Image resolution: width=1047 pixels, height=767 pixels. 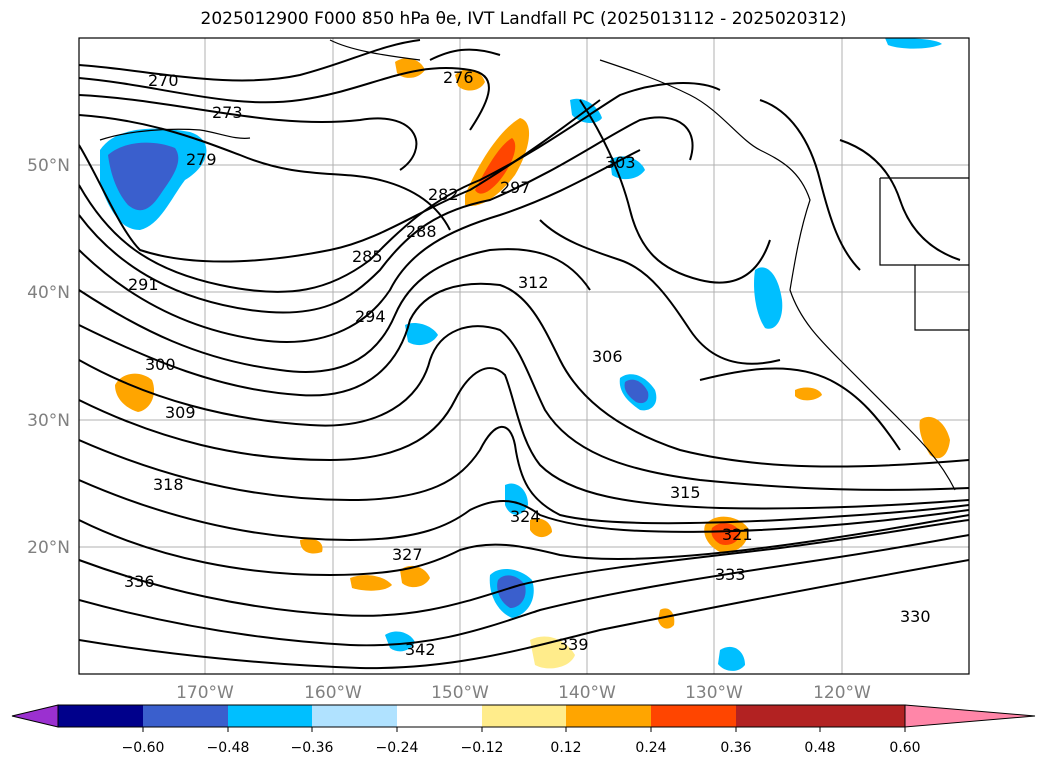 I want to click on colorbar-tick-label: 0.48, so click(x=819, y=748).